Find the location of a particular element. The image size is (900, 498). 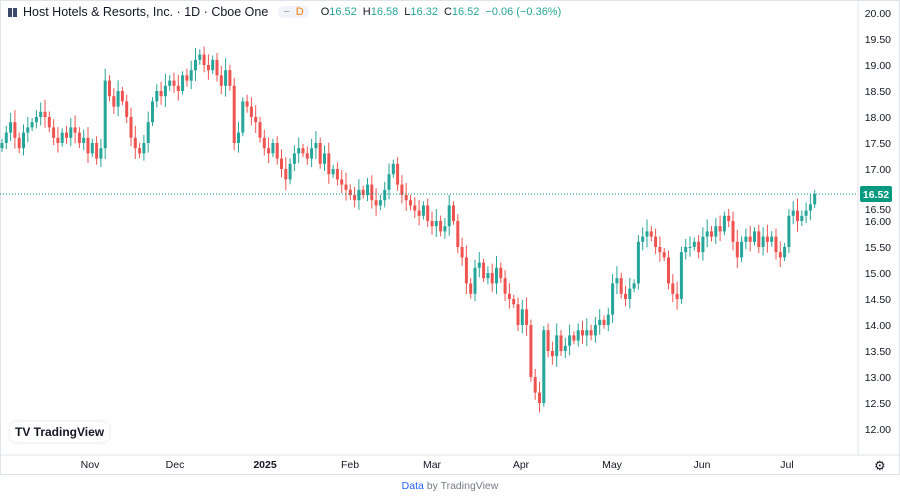

price-tick-label: 13.00 is located at coordinates (878, 378).